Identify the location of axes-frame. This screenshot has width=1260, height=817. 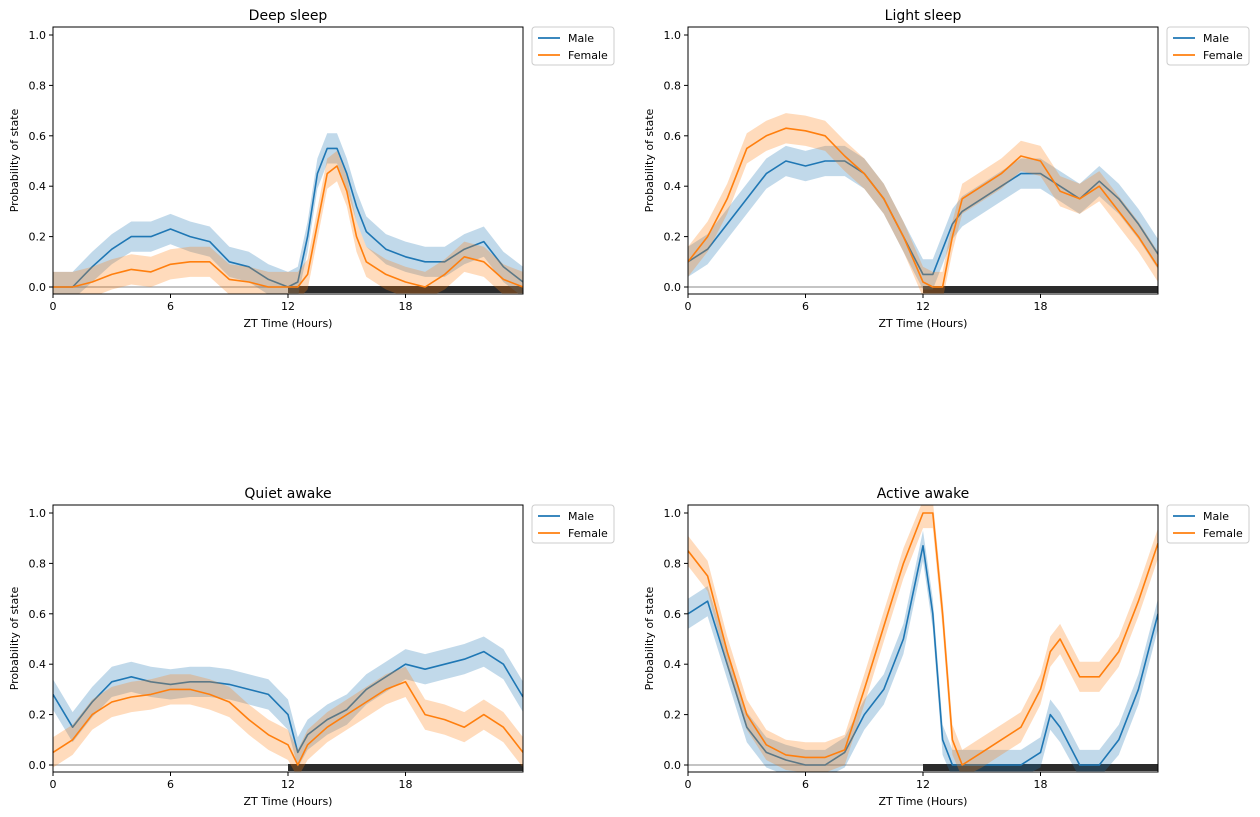
(923, 160).